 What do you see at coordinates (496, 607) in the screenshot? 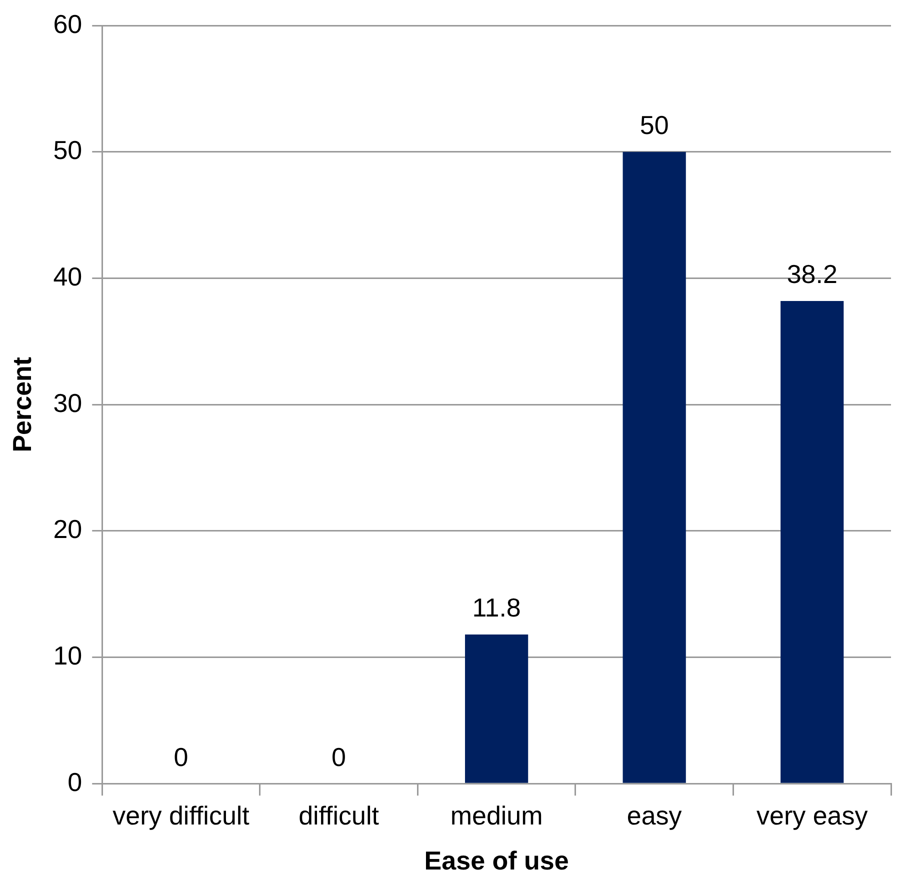
I see `data-label: 11.8` at bounding box center [496, 607].